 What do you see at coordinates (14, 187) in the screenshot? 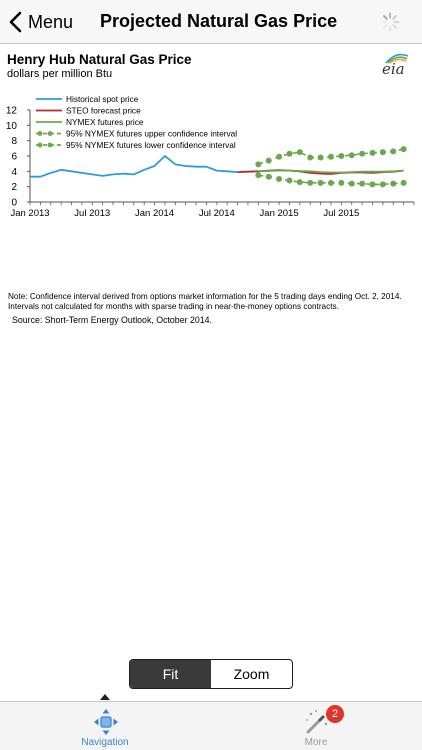
I see `y-tick-label: 2` at bounding box center [14, 187].